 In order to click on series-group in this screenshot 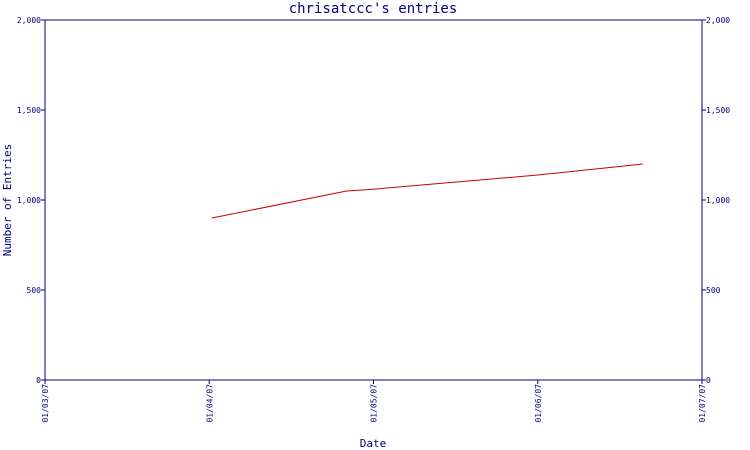, I will do `click(427, 191)`.